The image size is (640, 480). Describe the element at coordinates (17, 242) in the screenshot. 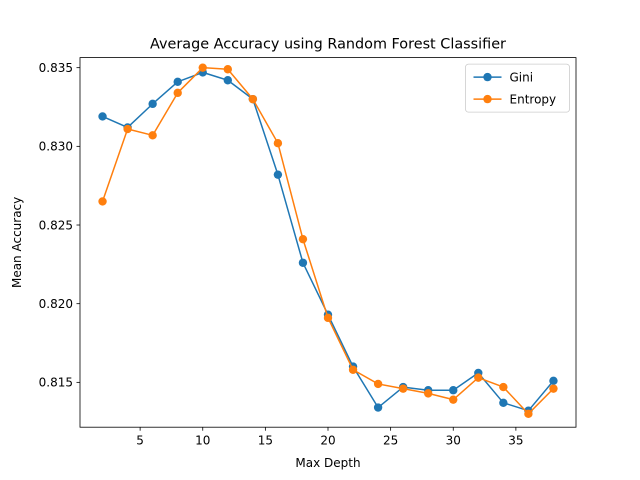

I see `y-axis-label: Mean Accuracy` at that location.